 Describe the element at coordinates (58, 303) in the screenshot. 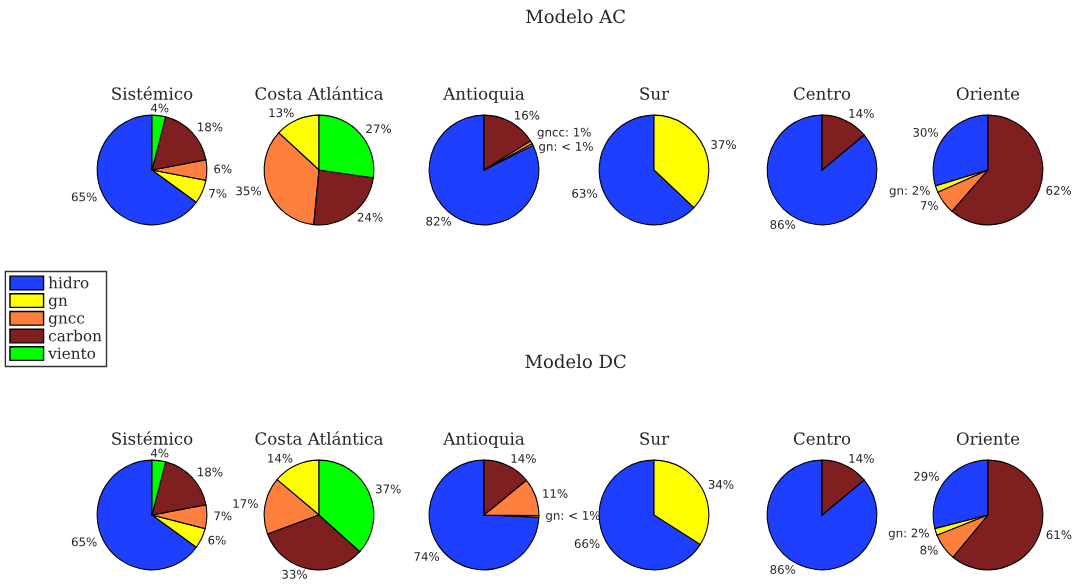

I see `legend-label: gn` at that location.